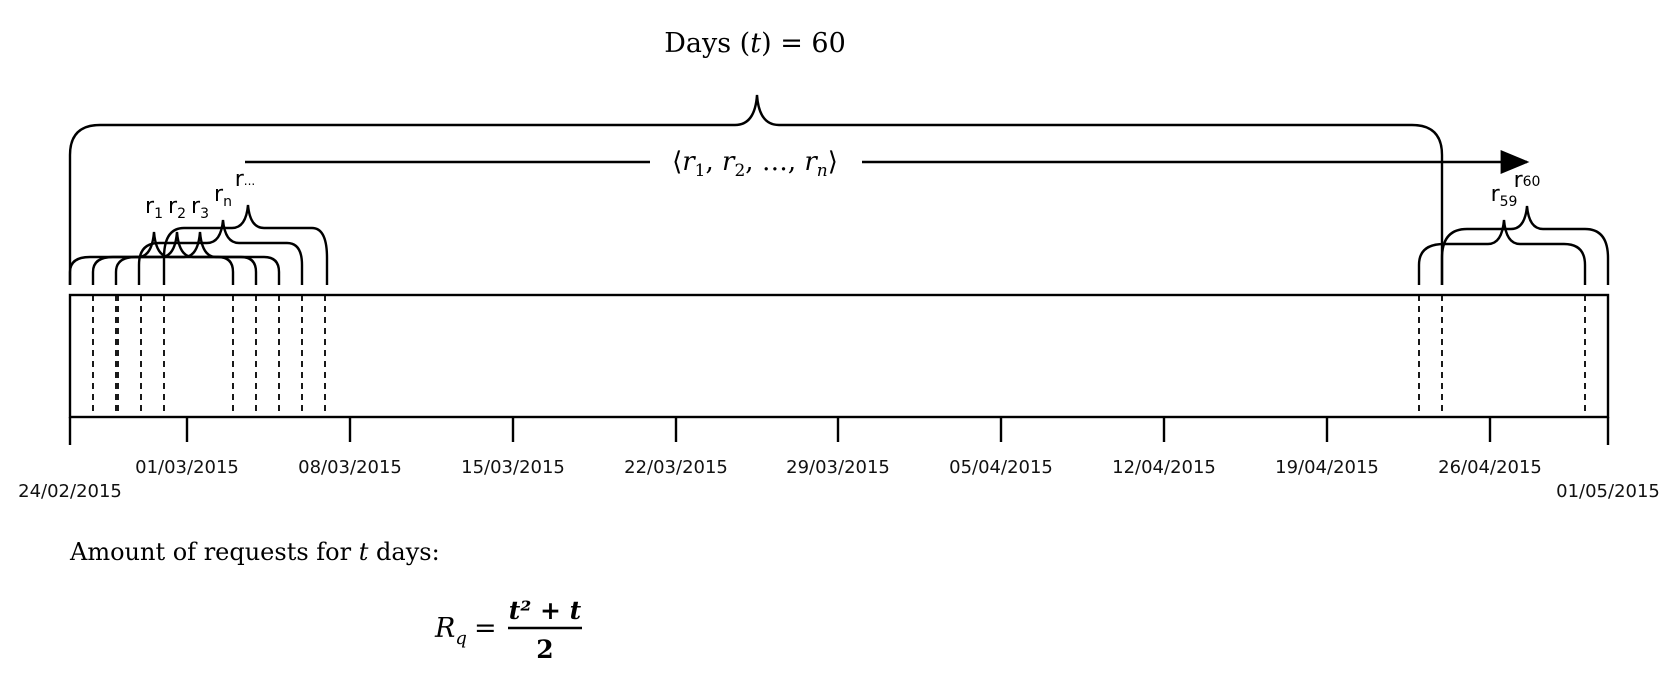  Describe the element at coordinates (544, 649) in the screenshot. I see `formula-denominator: 2` at that location.